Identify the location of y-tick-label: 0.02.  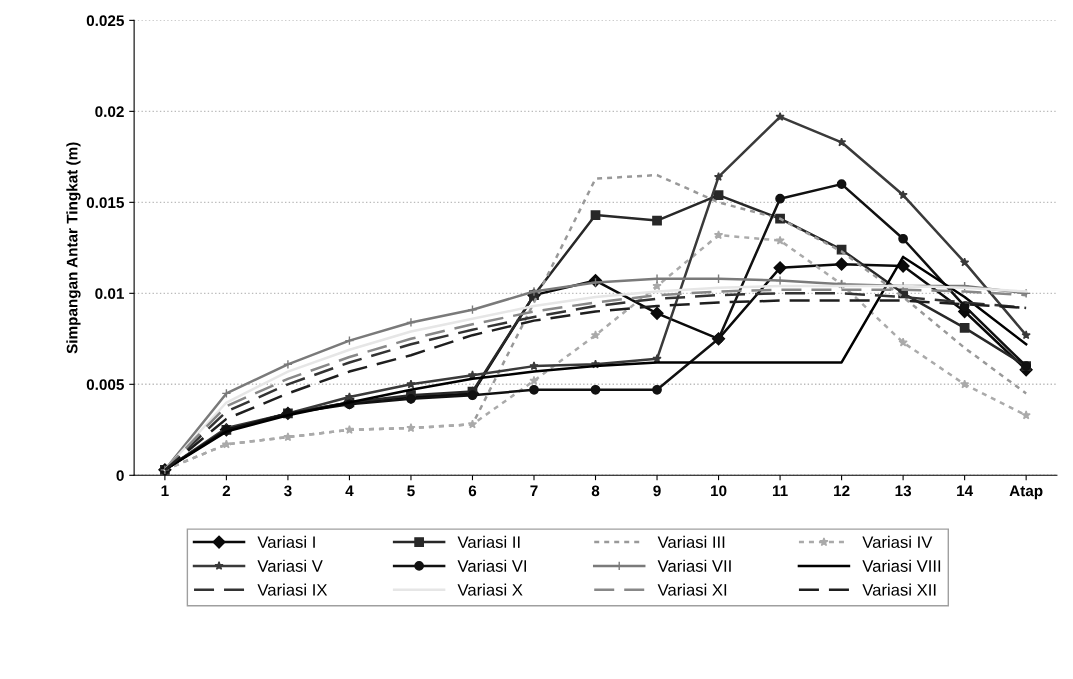
(109, 112).